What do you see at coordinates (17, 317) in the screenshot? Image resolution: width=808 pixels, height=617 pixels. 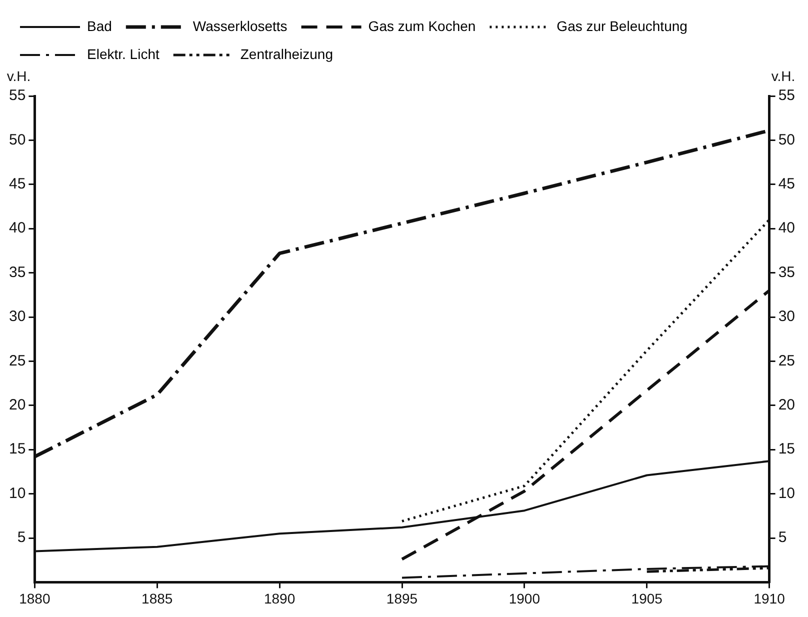 I see `y-tick-label: 30` at bounding box center [17, 317].